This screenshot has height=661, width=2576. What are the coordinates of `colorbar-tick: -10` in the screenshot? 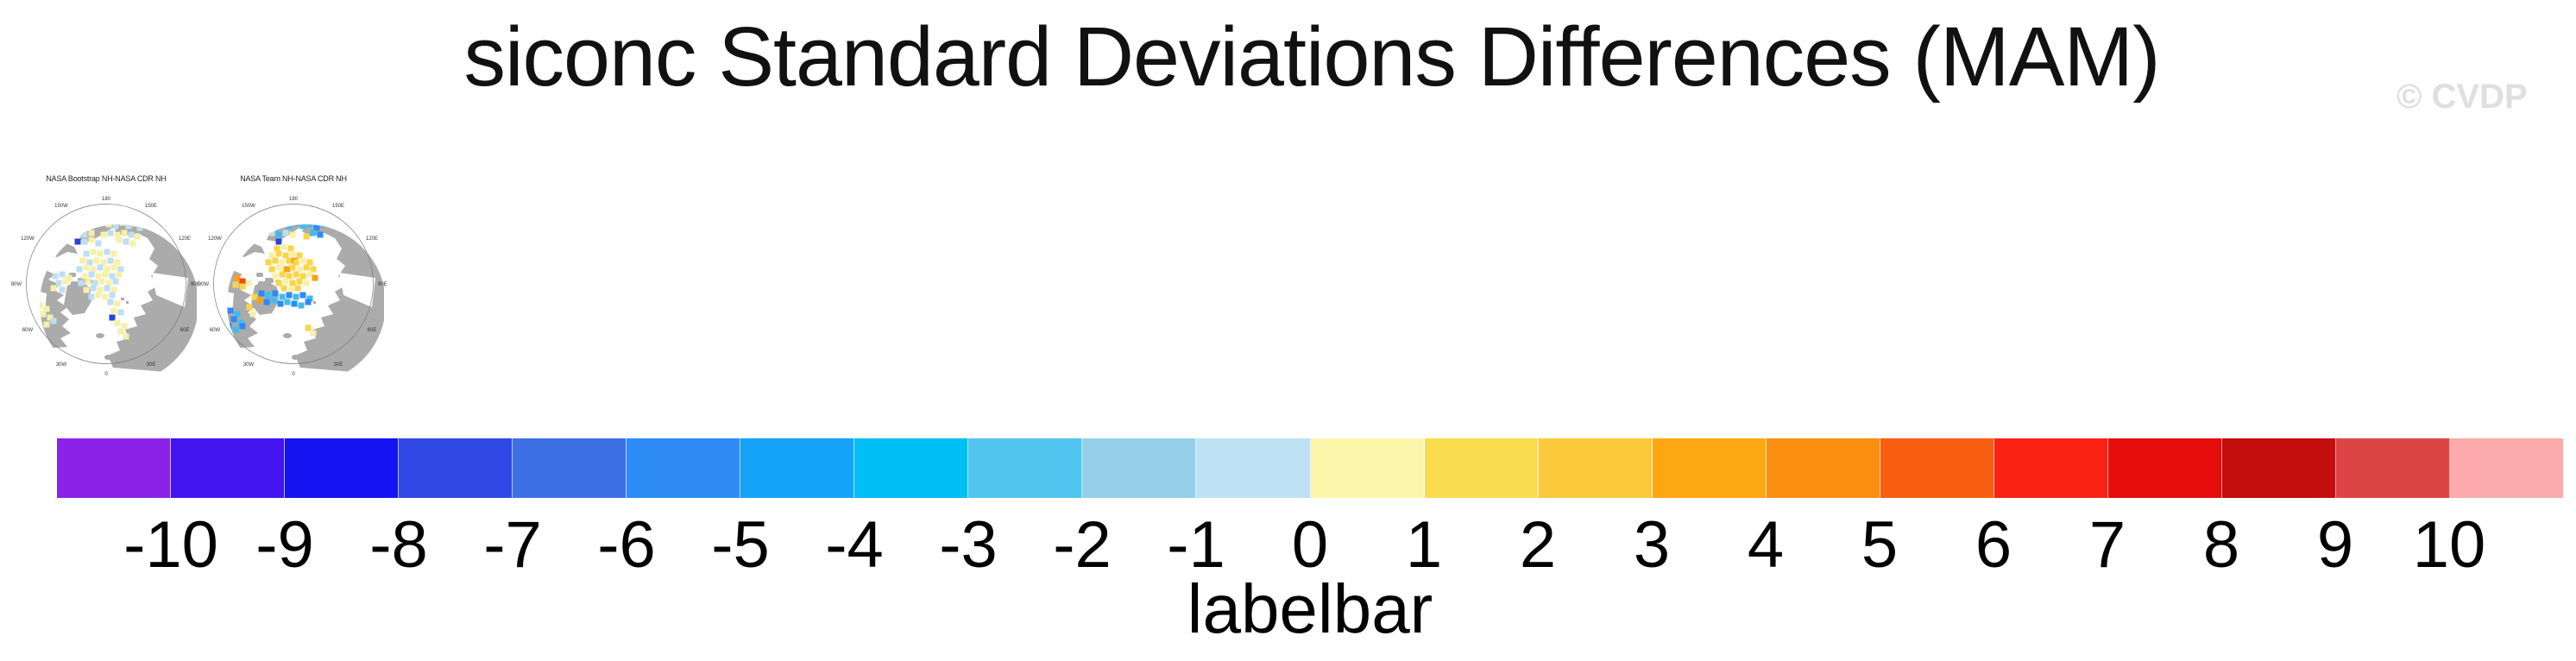 It's located at (170, 545).